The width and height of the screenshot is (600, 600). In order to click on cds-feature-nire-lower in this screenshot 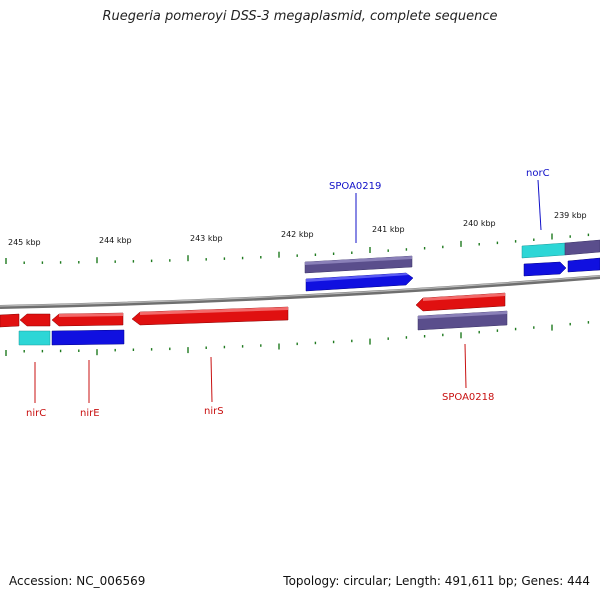, I will do `click(88, 337)`.